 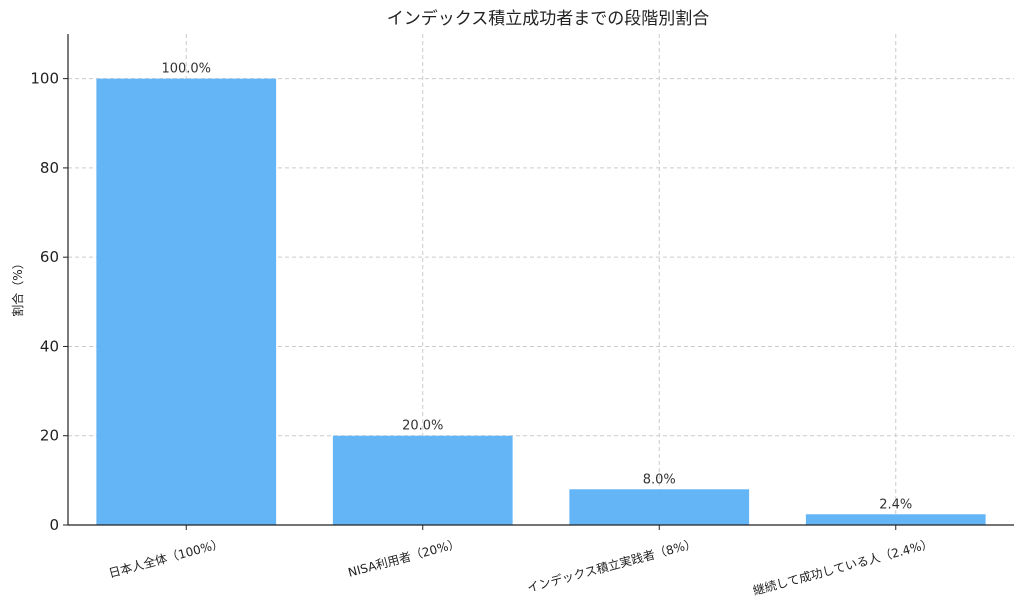 I want to click on y-tick-label: 60, so click(x=49, y=257).